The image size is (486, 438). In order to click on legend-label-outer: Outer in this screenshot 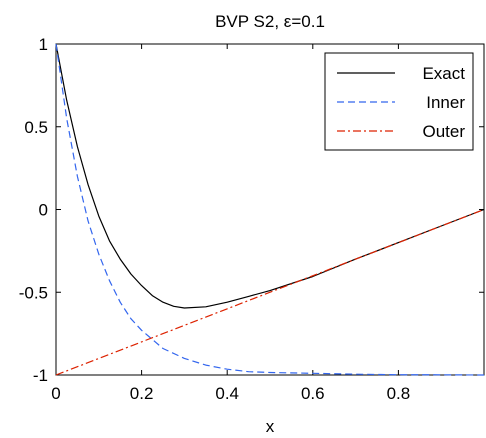, I will do `click(443, 131)`.